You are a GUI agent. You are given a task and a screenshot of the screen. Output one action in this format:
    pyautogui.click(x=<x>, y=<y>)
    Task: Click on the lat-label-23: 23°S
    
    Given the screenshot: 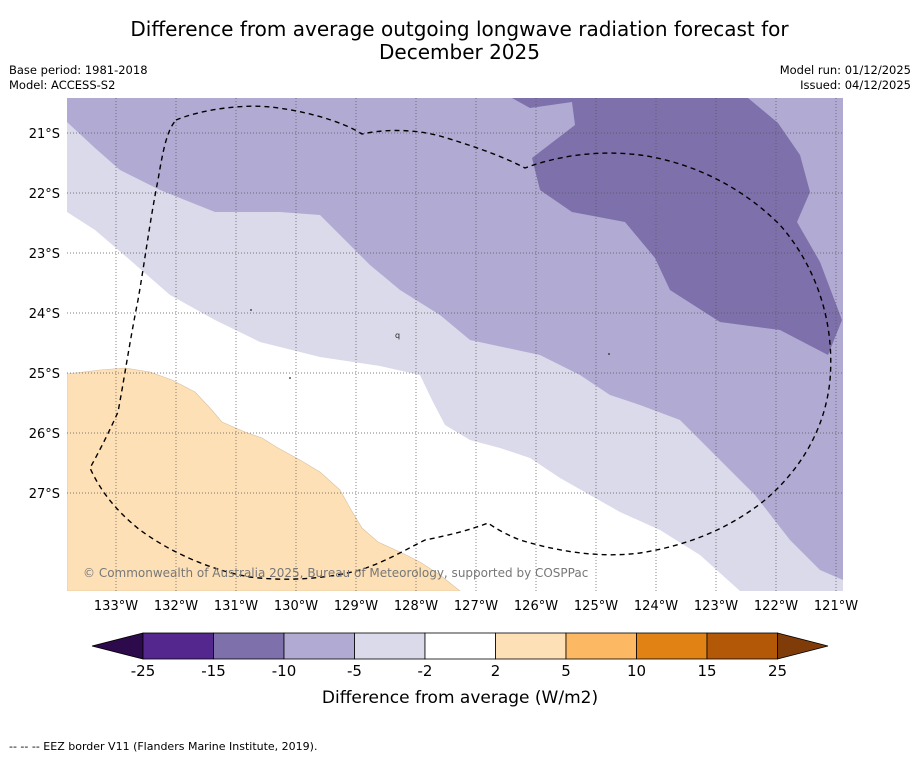 What is the action you would take?
    pyautogui.click(x=44, y=254)
    